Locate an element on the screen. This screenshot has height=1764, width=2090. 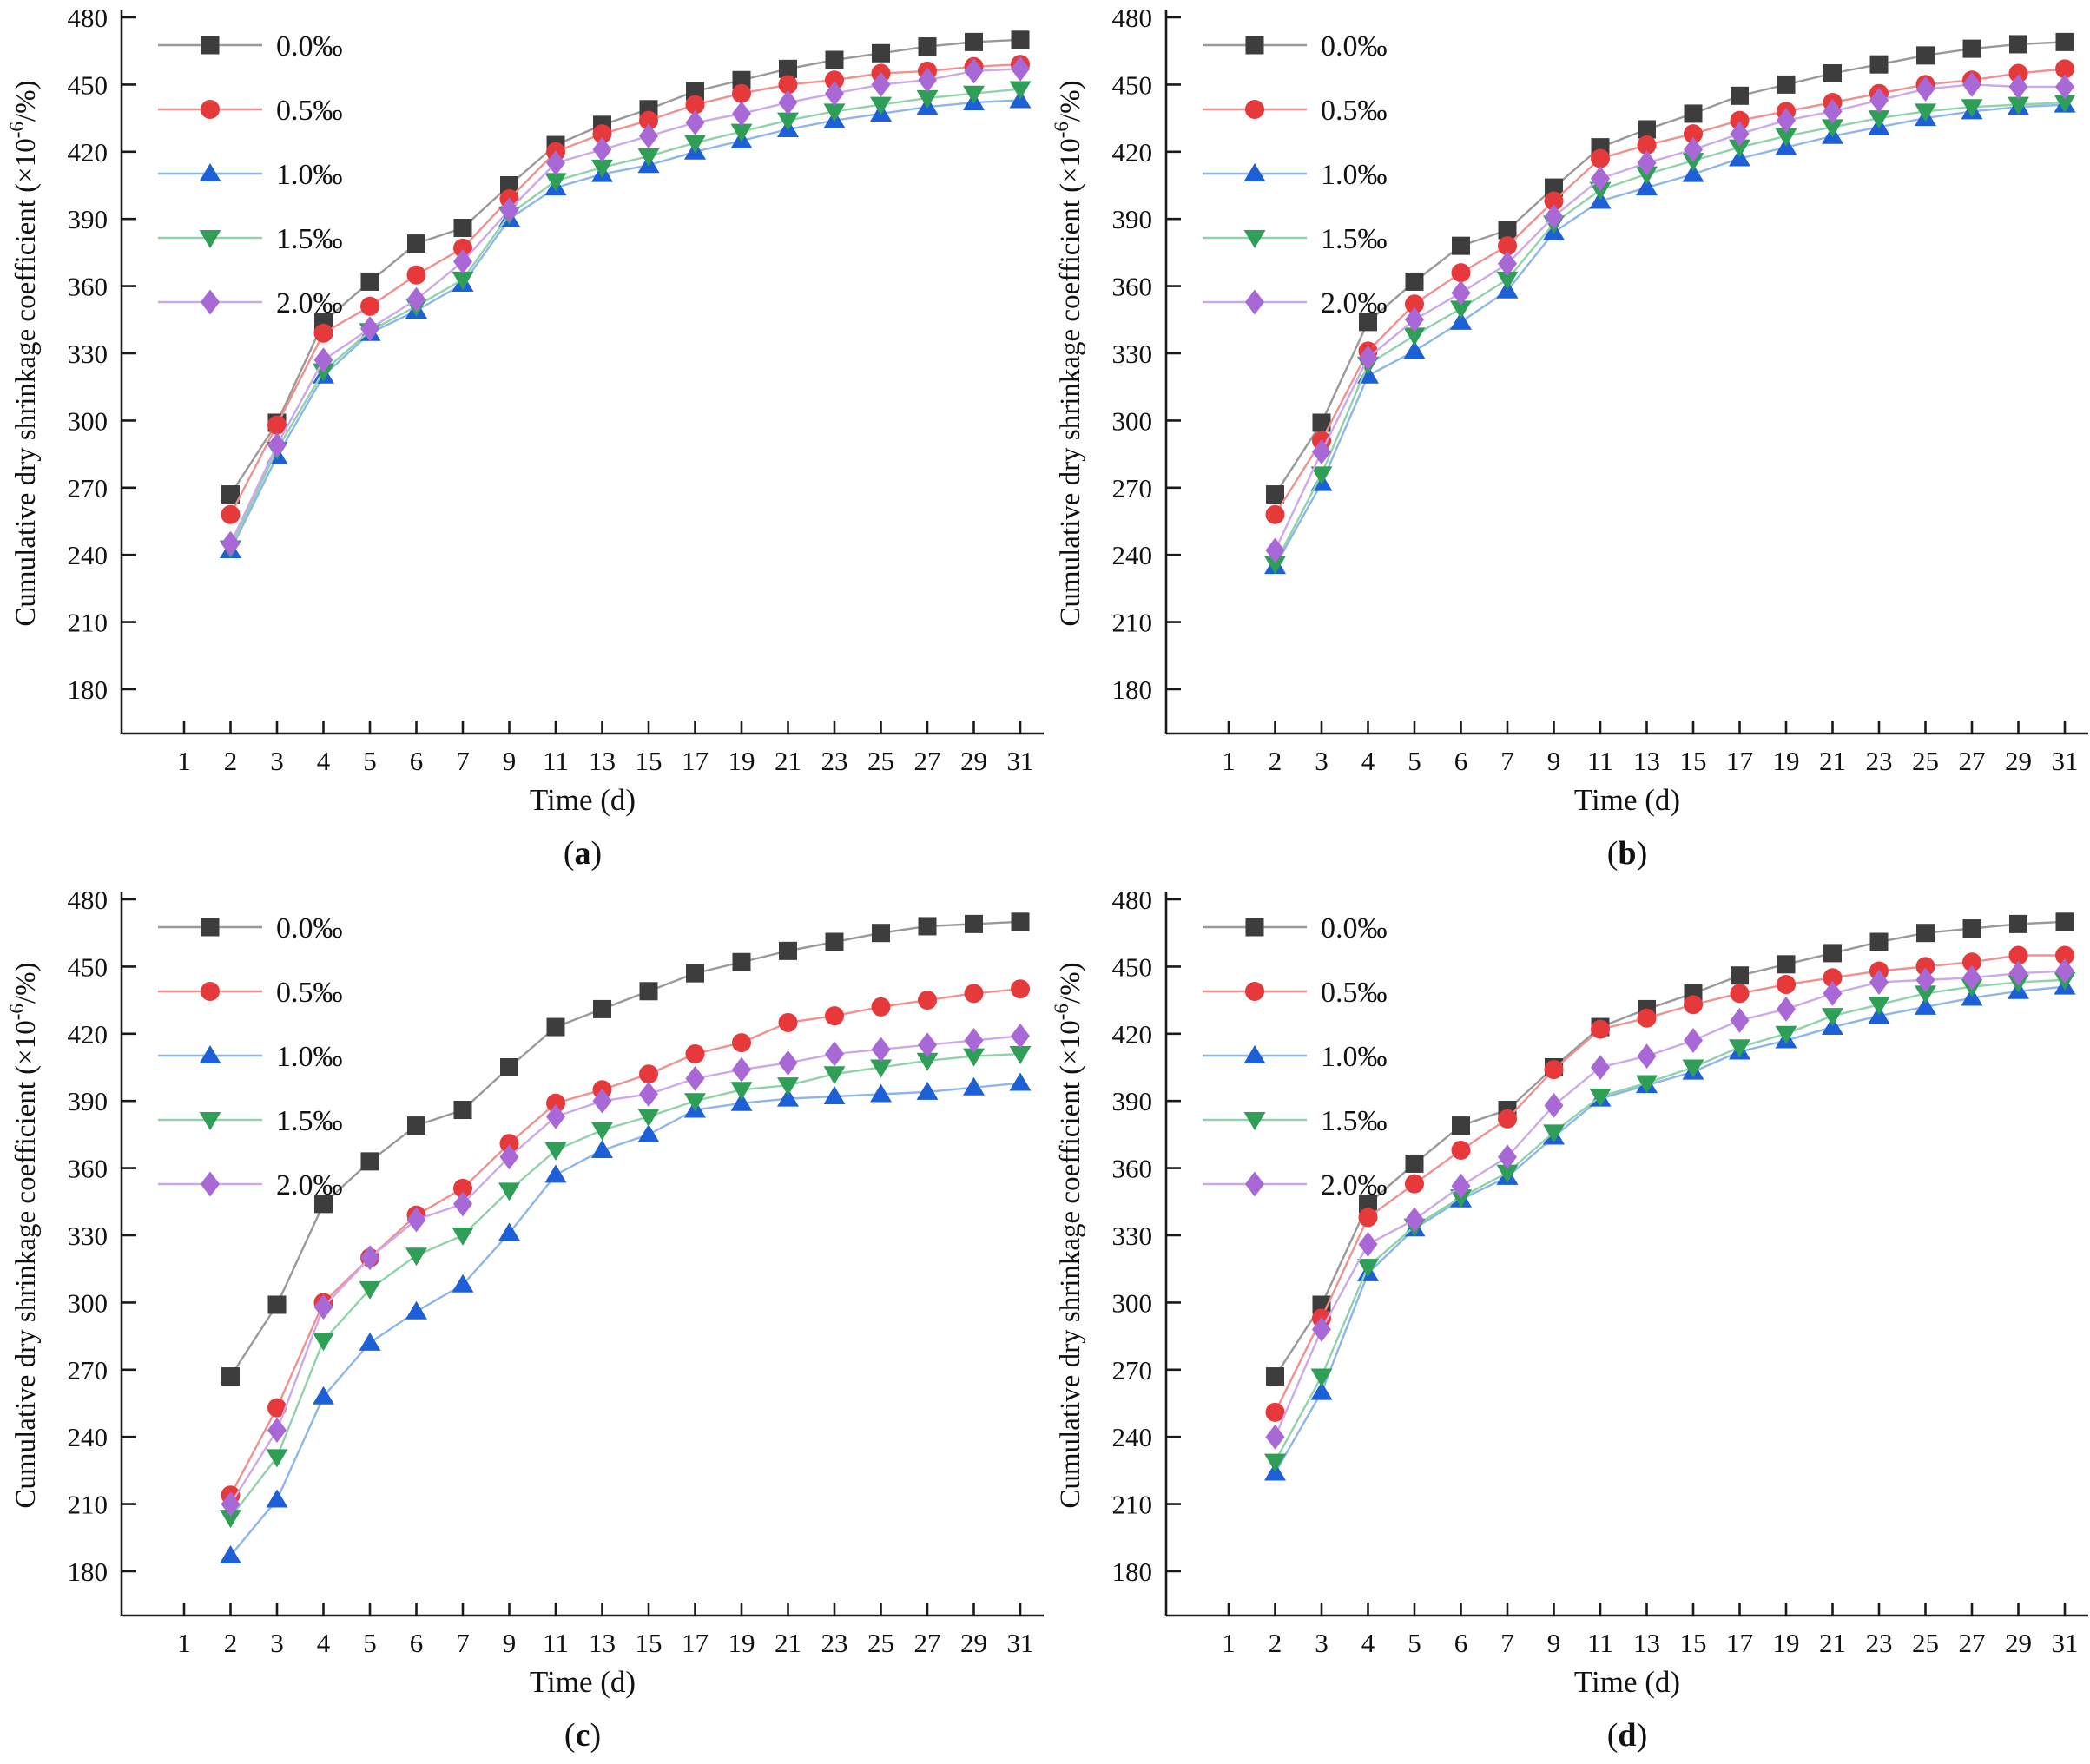
legend-label: 2.0‰ is located at coordinates (1354, 1185).